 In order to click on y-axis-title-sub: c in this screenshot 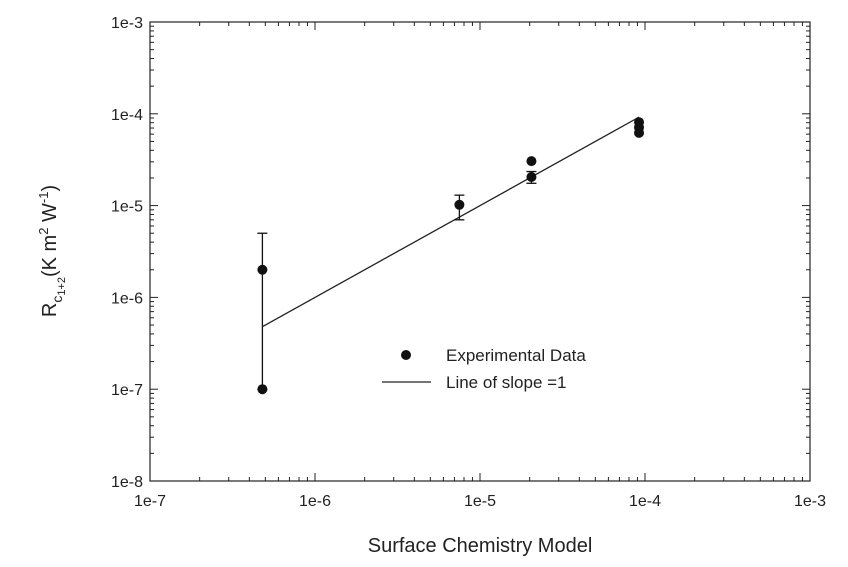, I will do `click(57, 299)`.